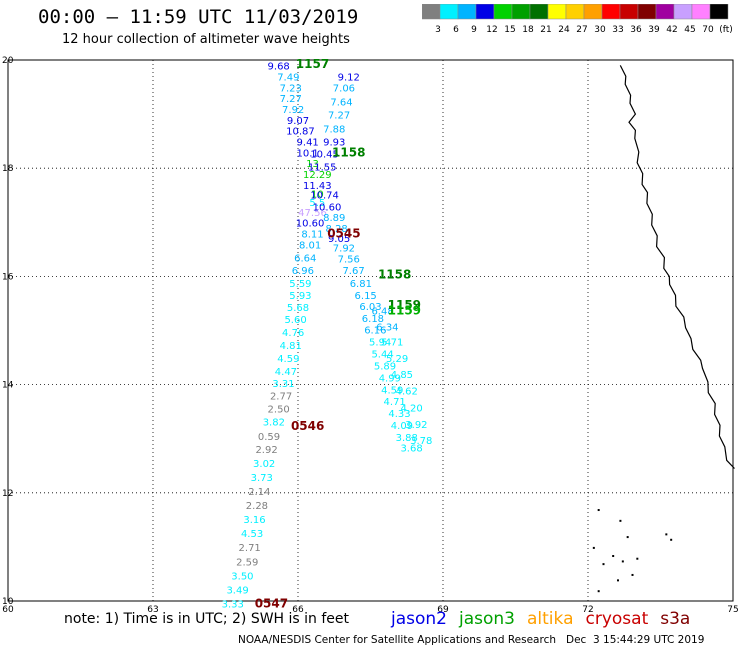 The image size is (740, 650). I want to click on colorbar-label: 70, so click(708, 30).